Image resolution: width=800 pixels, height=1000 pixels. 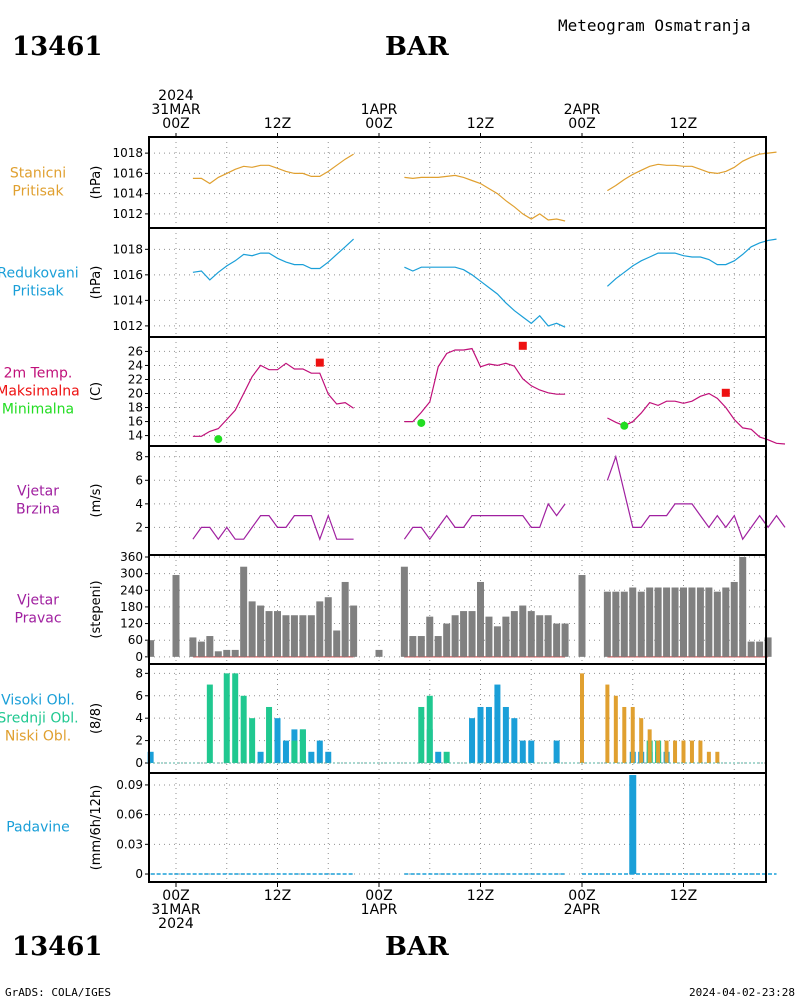 What do you see at coordinates (417, 47) in the screenshot?
I see `station-name-top: BAR` at bounding box center [417, 47].